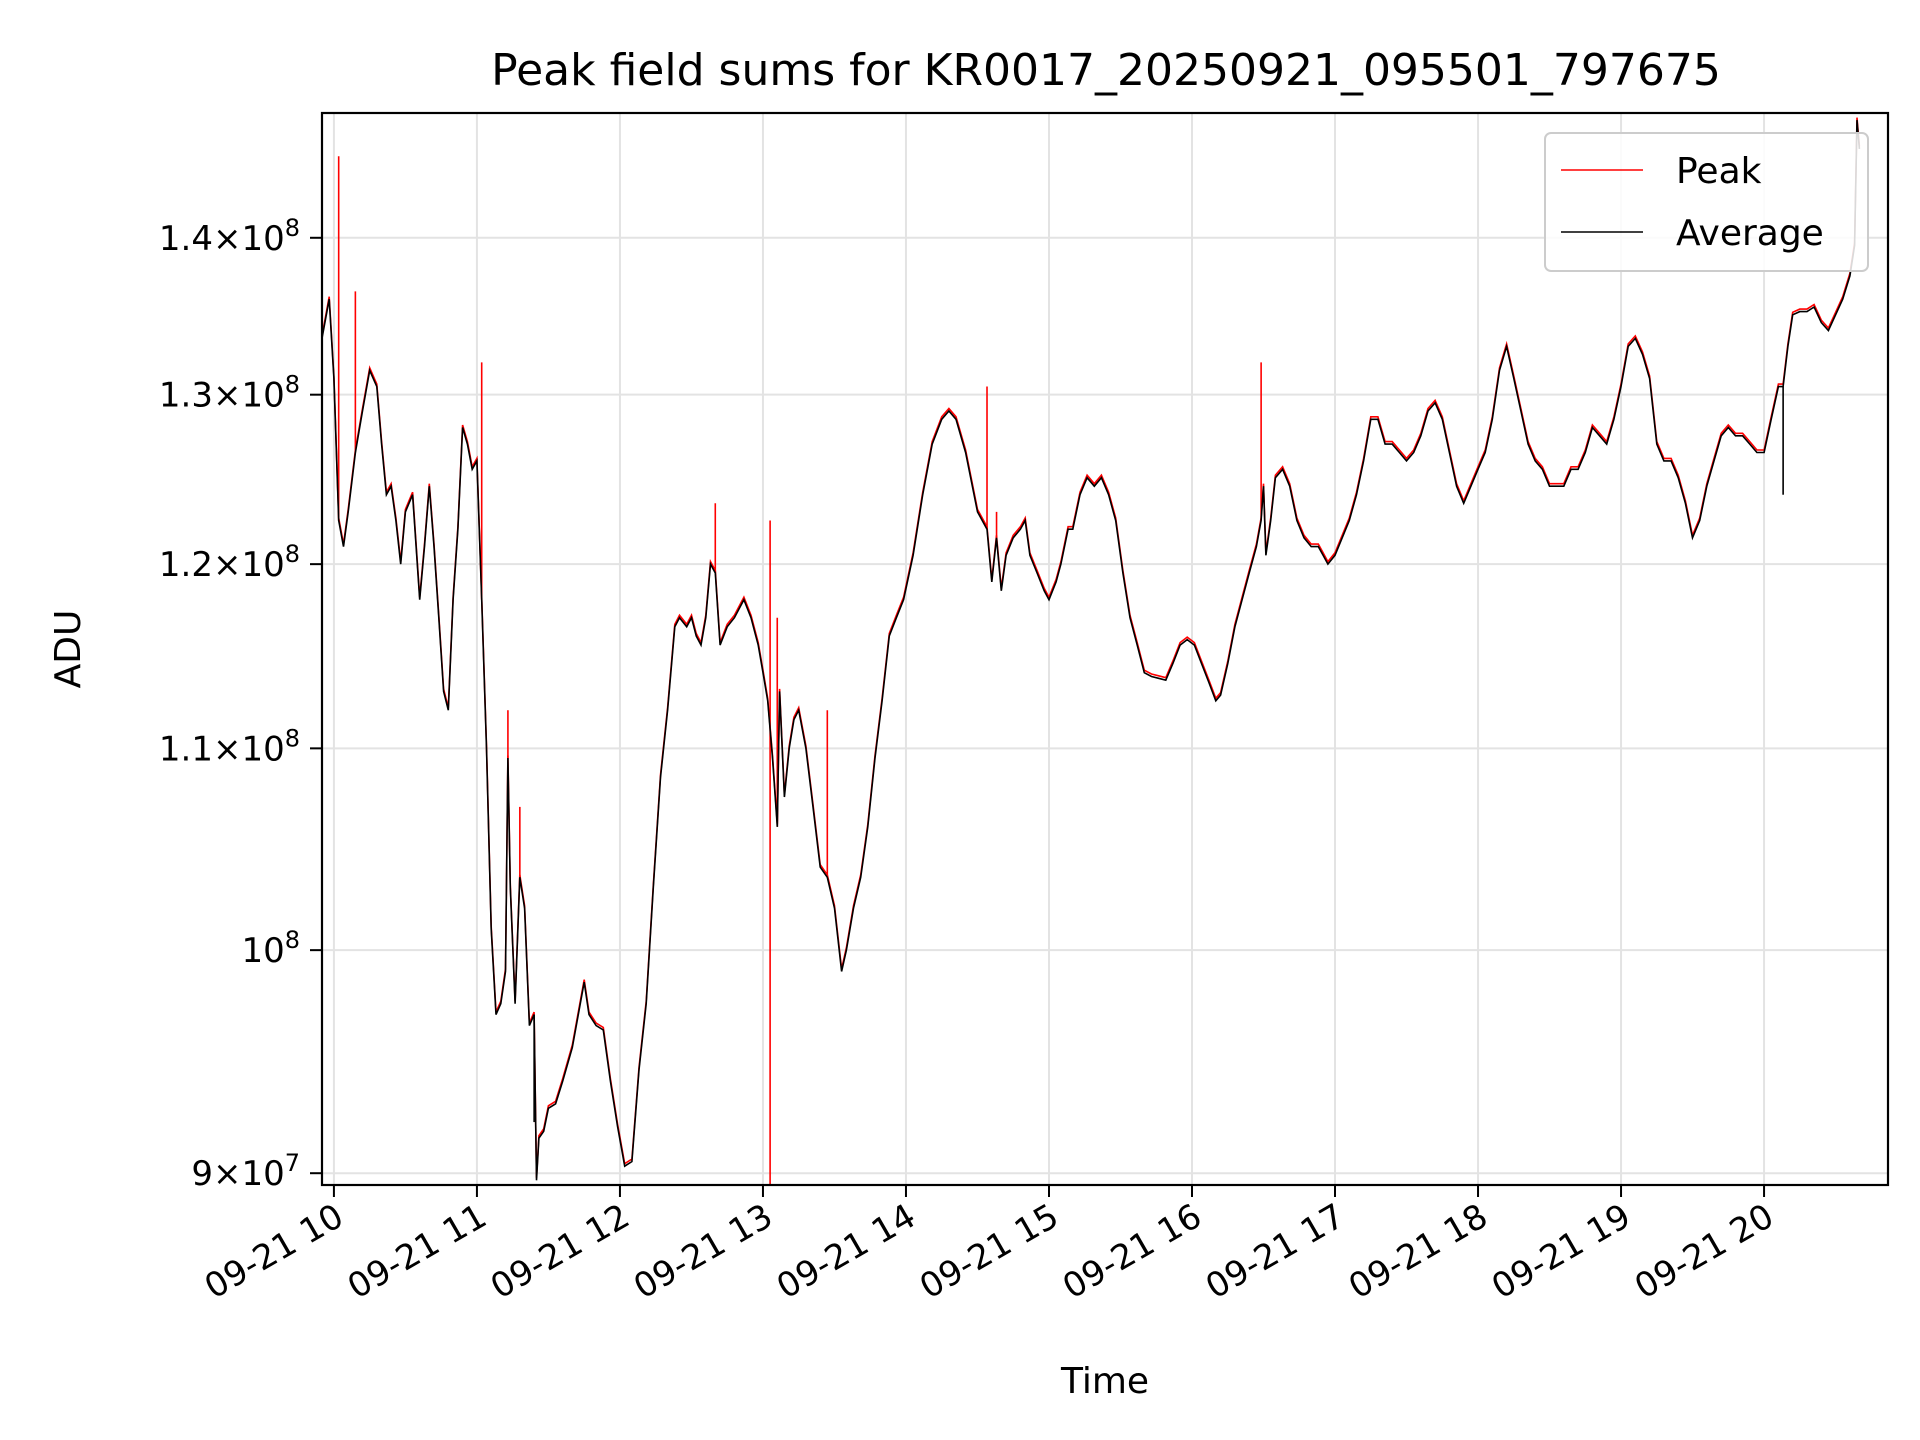 Image resolution: width=1920 pixels, height=1440 pixels. Describe the element at coordinates (68, 649) in the screenshot. I see `y-axis-title: ADU` at that location.